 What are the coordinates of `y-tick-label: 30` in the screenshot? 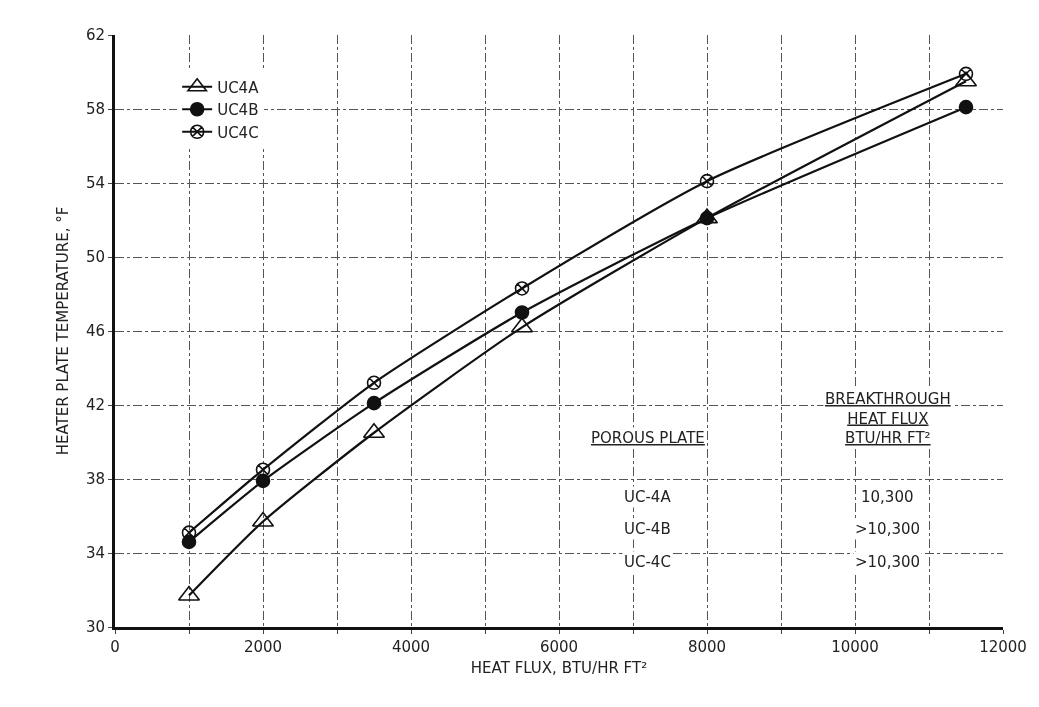 It's located at (95, 627).